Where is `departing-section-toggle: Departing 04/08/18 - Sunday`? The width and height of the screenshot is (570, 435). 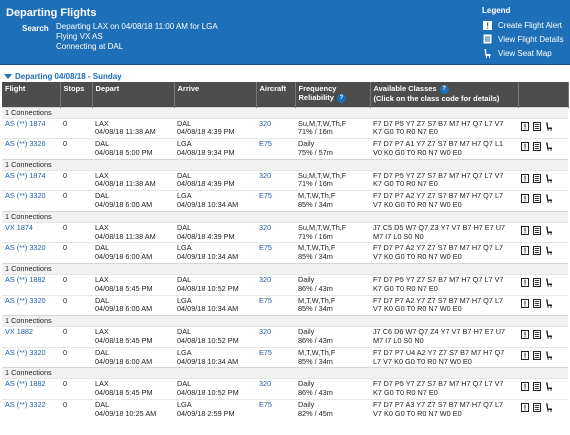
departing-section-toggle: Departing 04/08/18 - Sunday is located at coordinates (285, 76).